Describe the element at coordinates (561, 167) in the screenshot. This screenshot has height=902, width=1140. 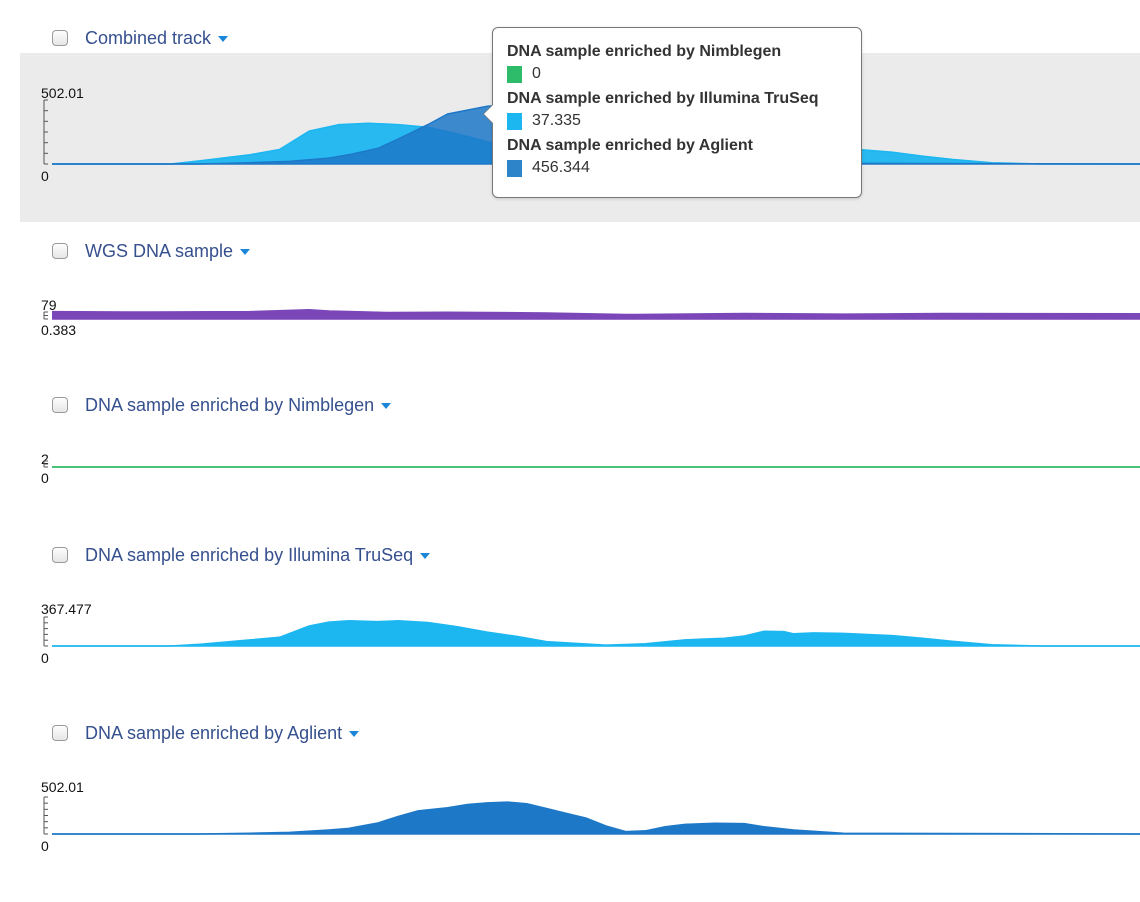
I see `tooltip-entry-value: 456.344` at that location.